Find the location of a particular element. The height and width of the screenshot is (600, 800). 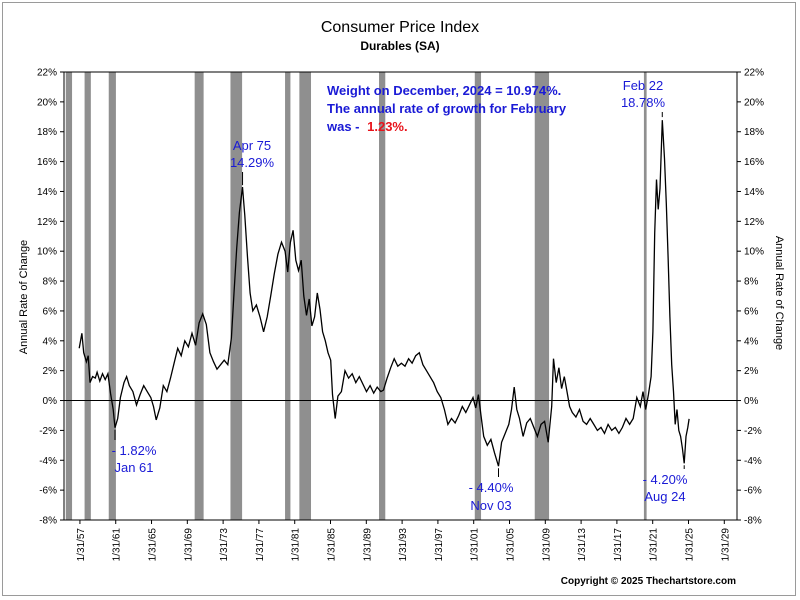

x-tick-label: 1/31/13 is located at coordinates (582, 545).